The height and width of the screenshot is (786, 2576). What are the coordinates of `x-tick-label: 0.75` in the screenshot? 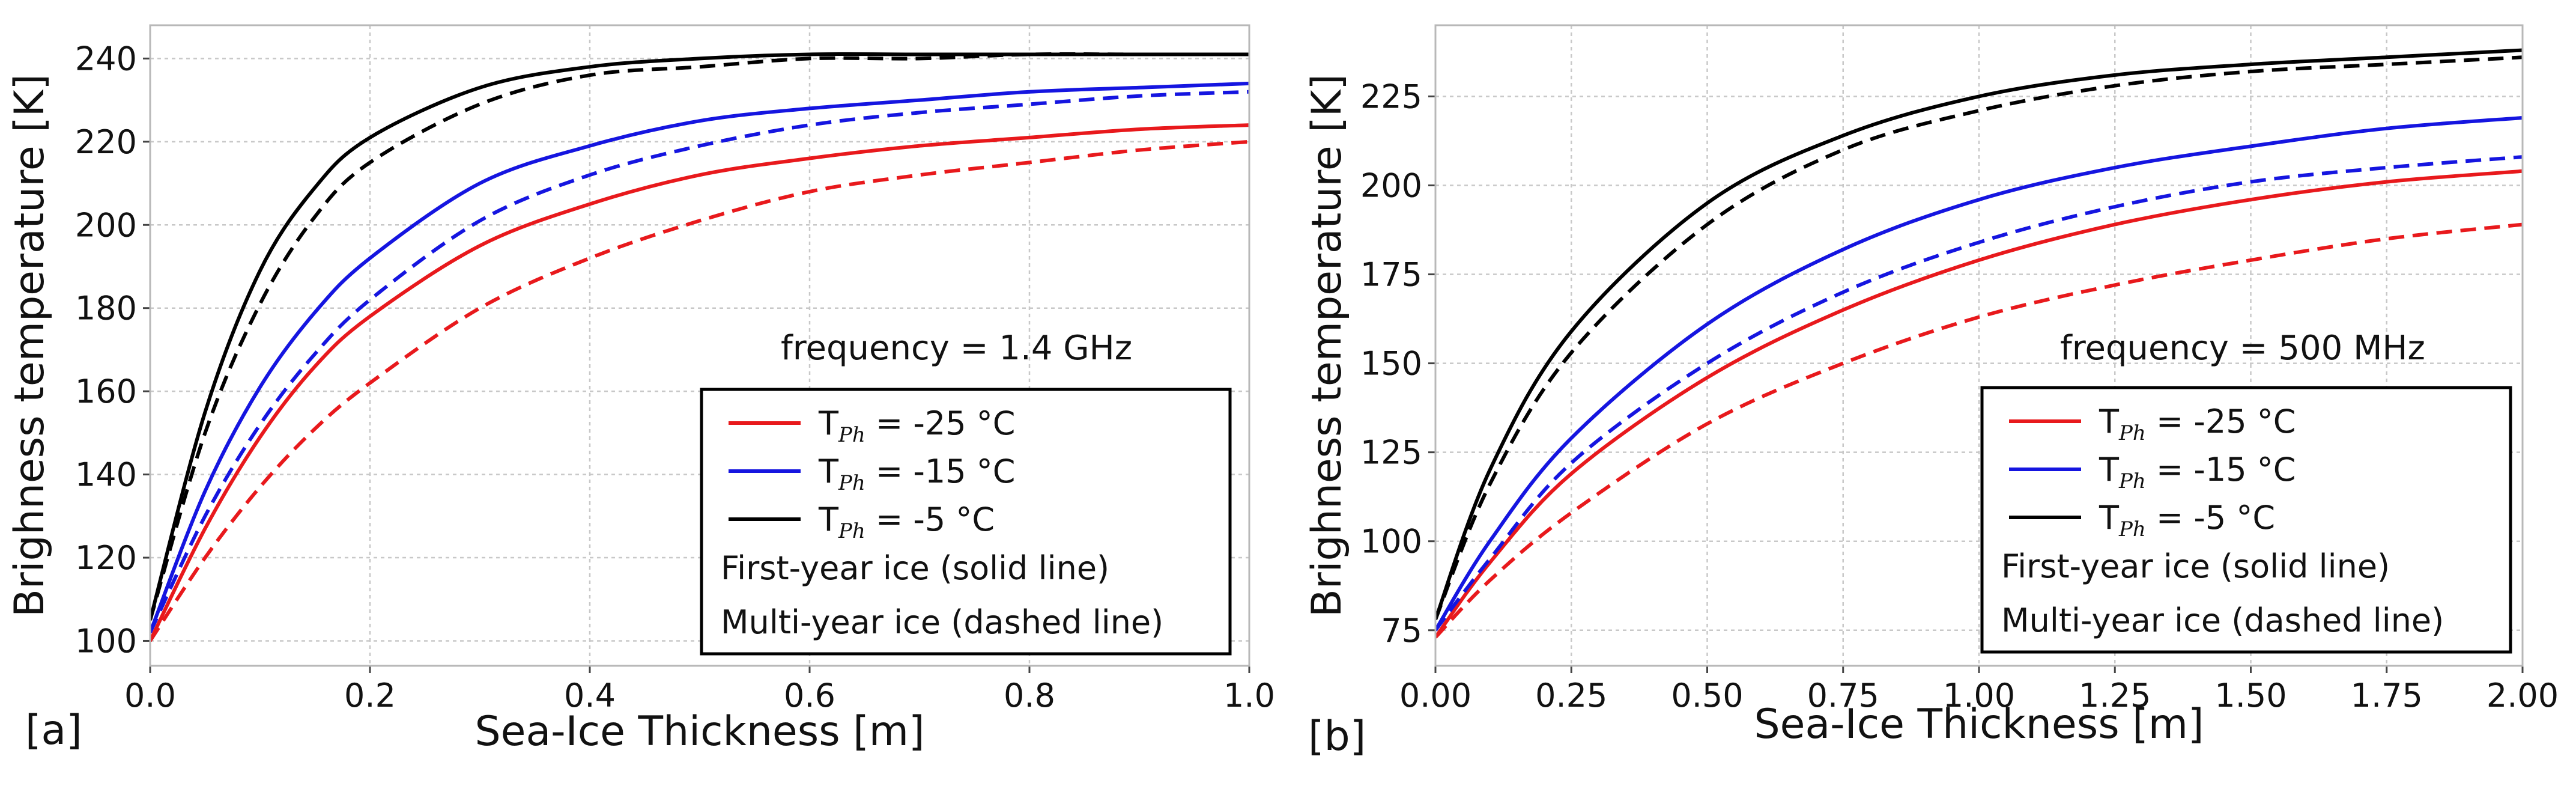 It's located at (1843, 695).